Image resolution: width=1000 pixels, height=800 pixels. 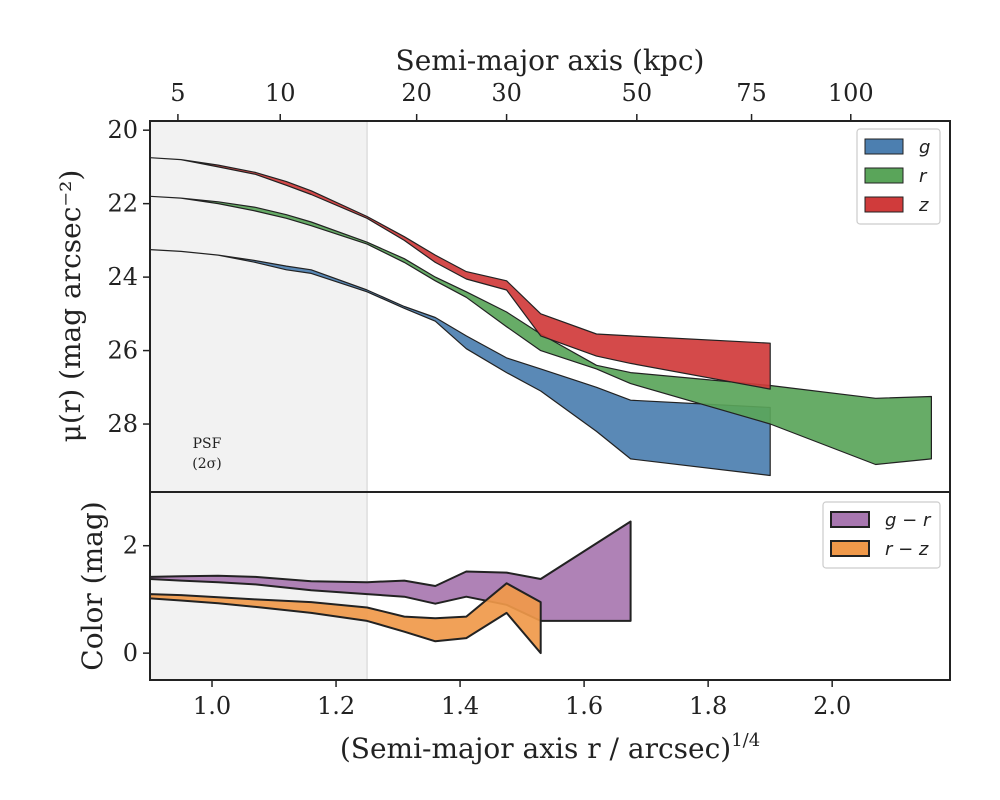 I want to click on top-panel-y-label: μ(r) (mag arcsec⁻²), so click(x=70, y=306).